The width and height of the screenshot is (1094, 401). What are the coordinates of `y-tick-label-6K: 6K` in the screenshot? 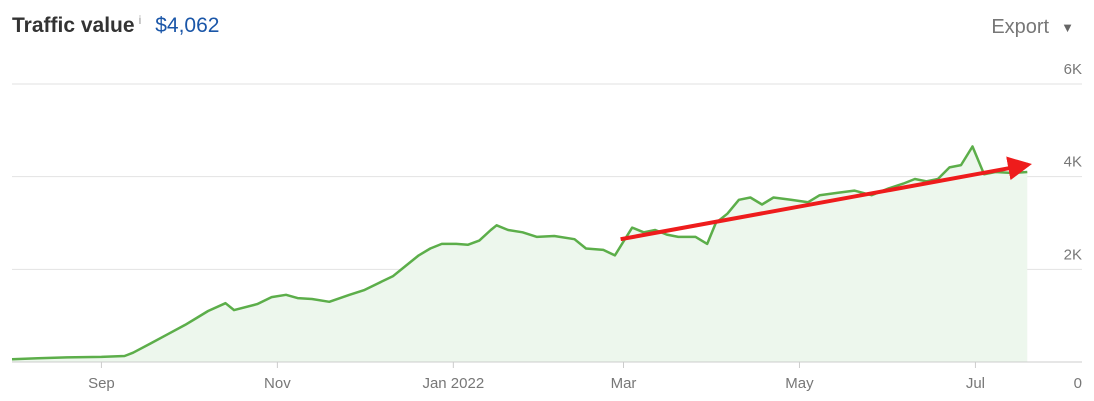 It's located at (1073, 69).